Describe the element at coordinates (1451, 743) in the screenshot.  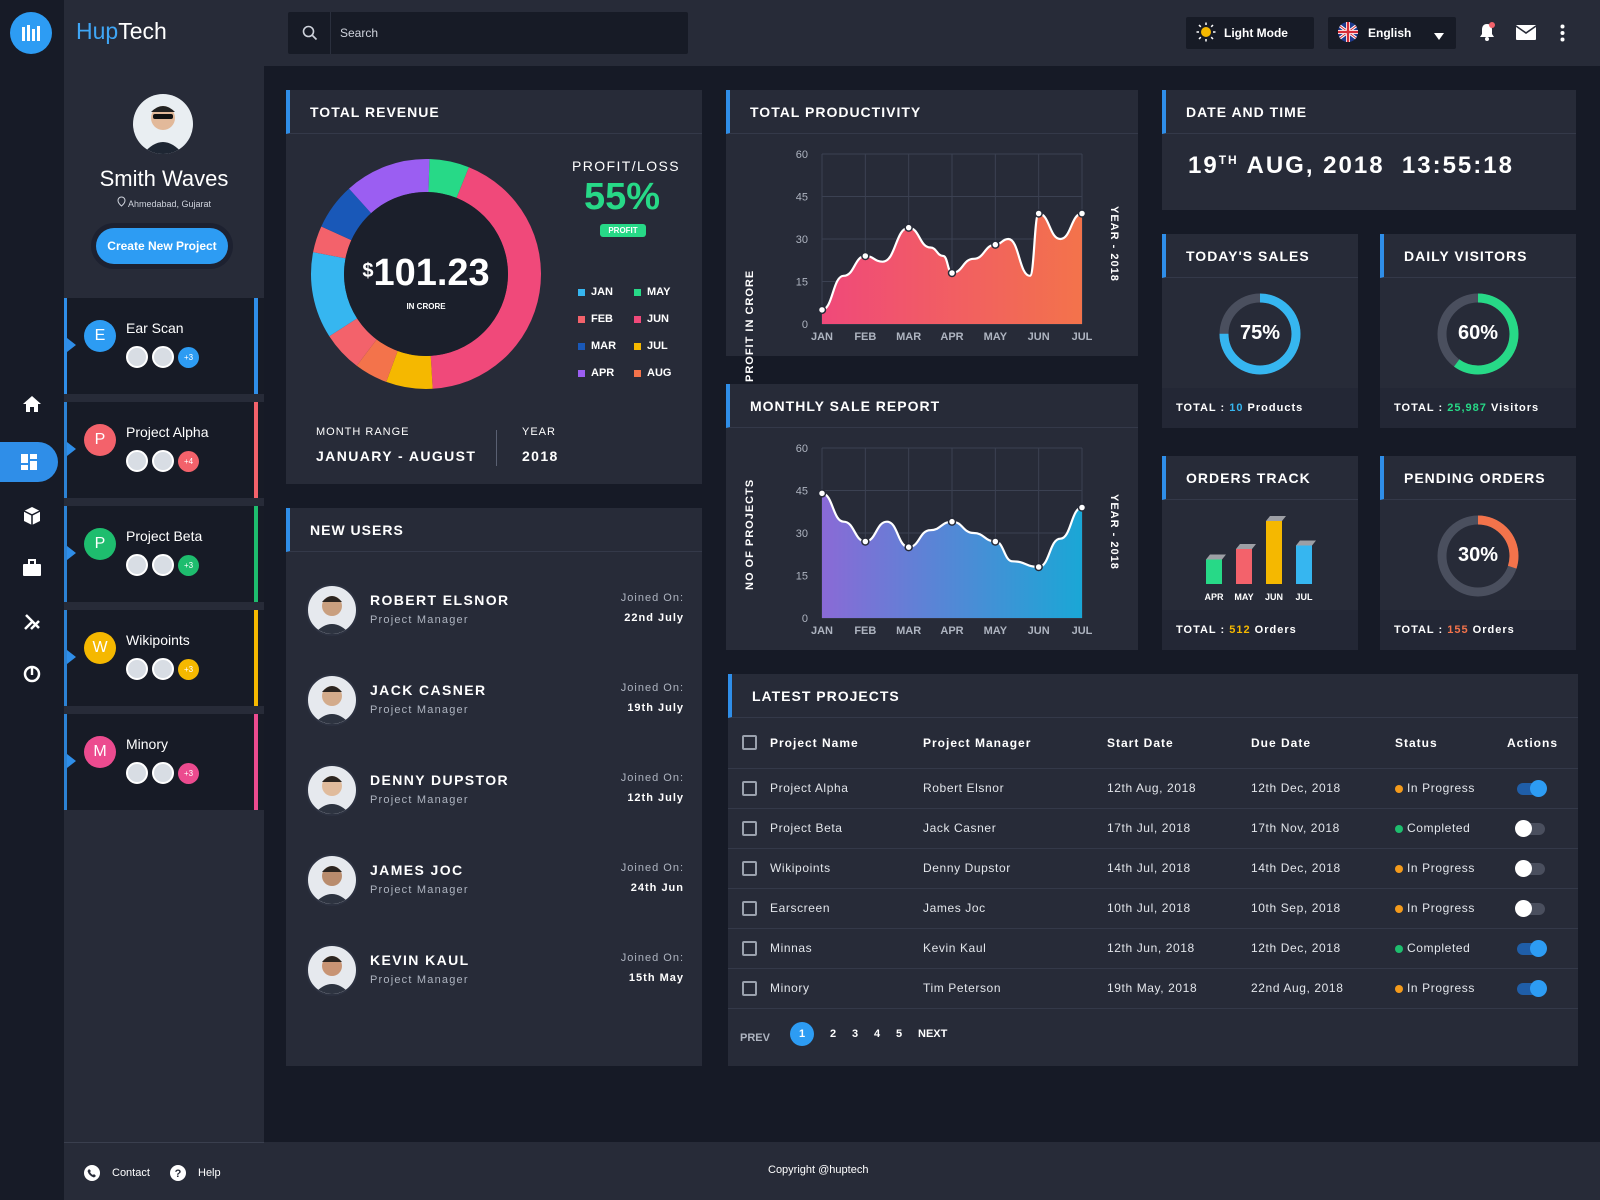
I see `col-status: Status` at that location.